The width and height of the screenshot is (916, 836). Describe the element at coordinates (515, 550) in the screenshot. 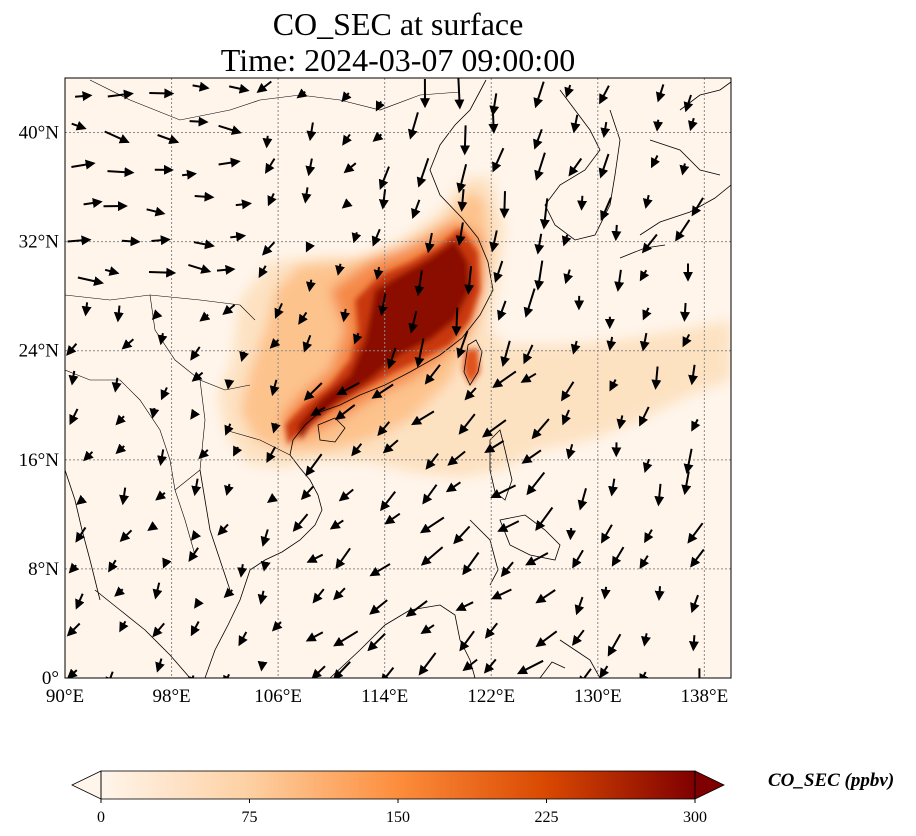

I see `coastline-philippines-south` at that location.